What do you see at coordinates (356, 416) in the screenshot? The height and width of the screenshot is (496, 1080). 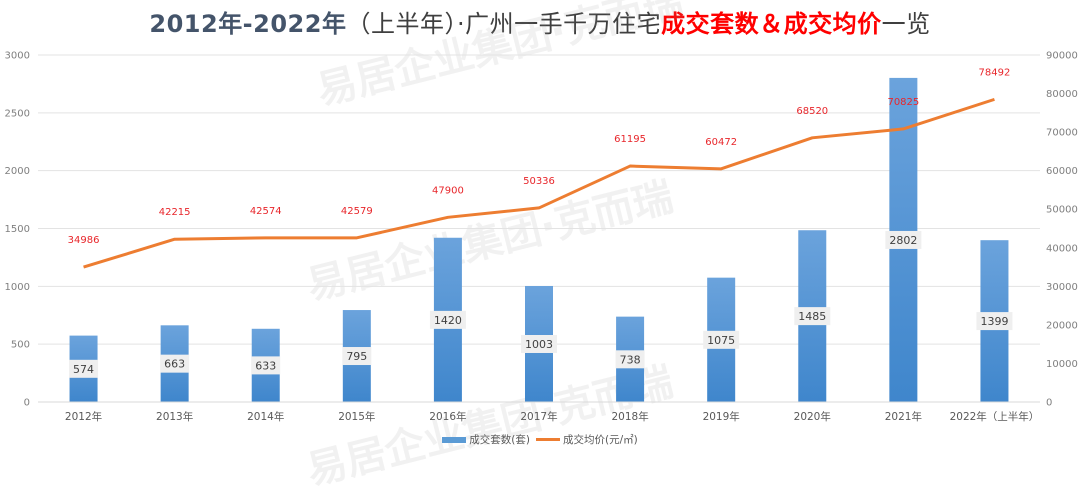 I see `x-tick-label: 2015年` at bounding box center [356, 416].